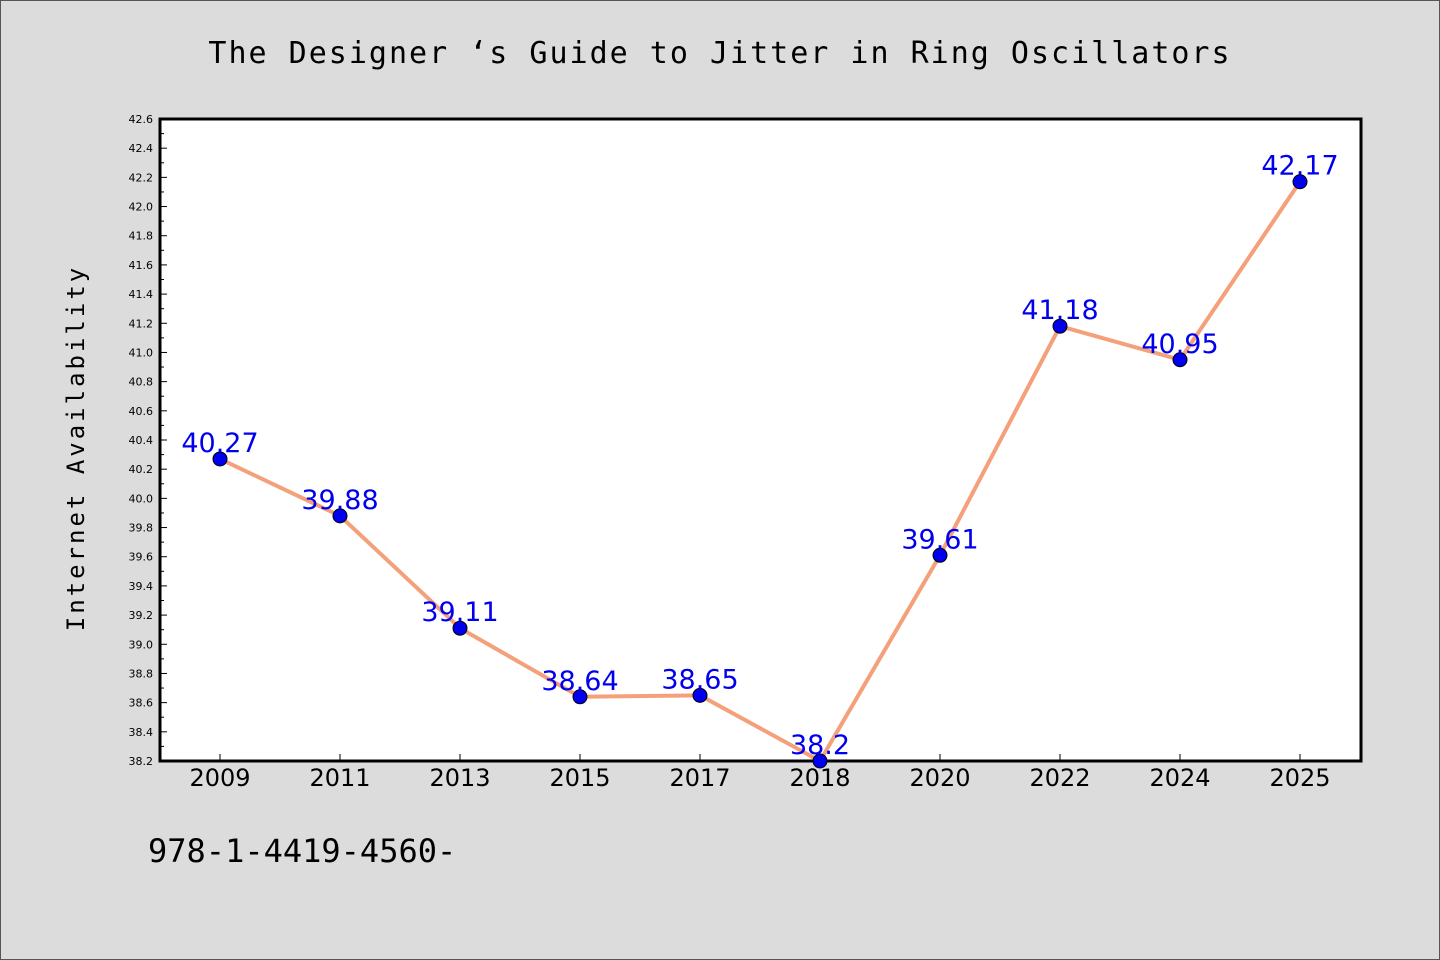 The image size is (1440, 960). I want to click on y-tick-label: 40.0, so click(141, 498).